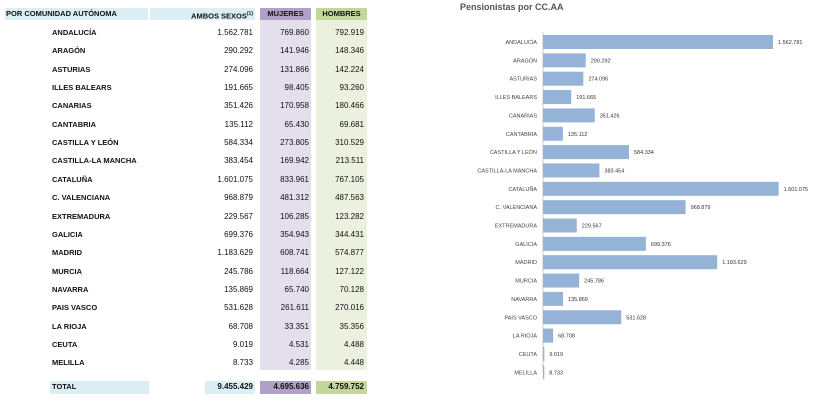 The image size is (820, 400). I want to click on data-label: 229.567, so click(592, 227).